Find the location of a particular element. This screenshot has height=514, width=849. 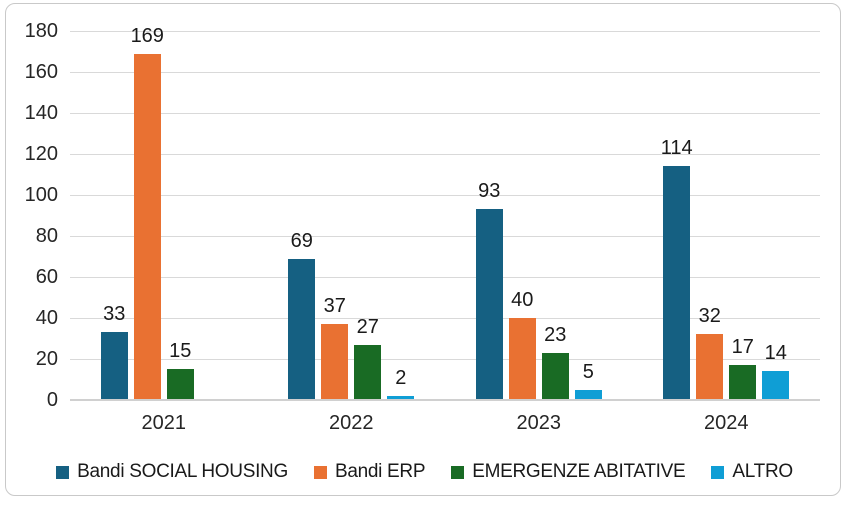

legend-item-bandi-social-housing: Bandi SOCIAL HOUSING is located at coordinates (172, 472).